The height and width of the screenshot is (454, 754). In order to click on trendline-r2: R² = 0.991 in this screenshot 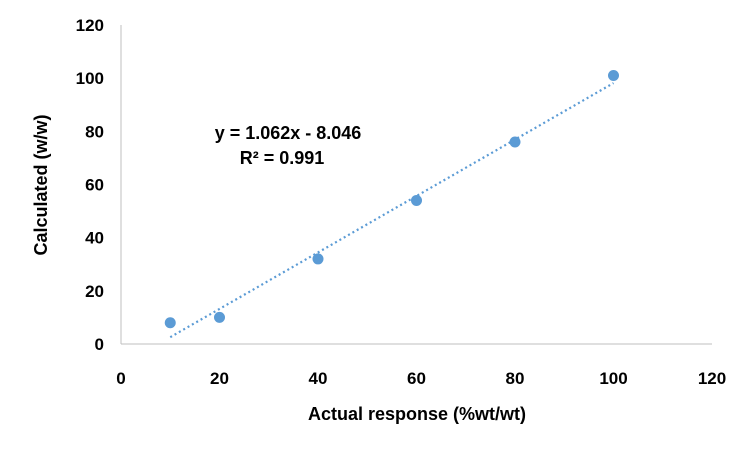, I will do `click(282, 158)`.